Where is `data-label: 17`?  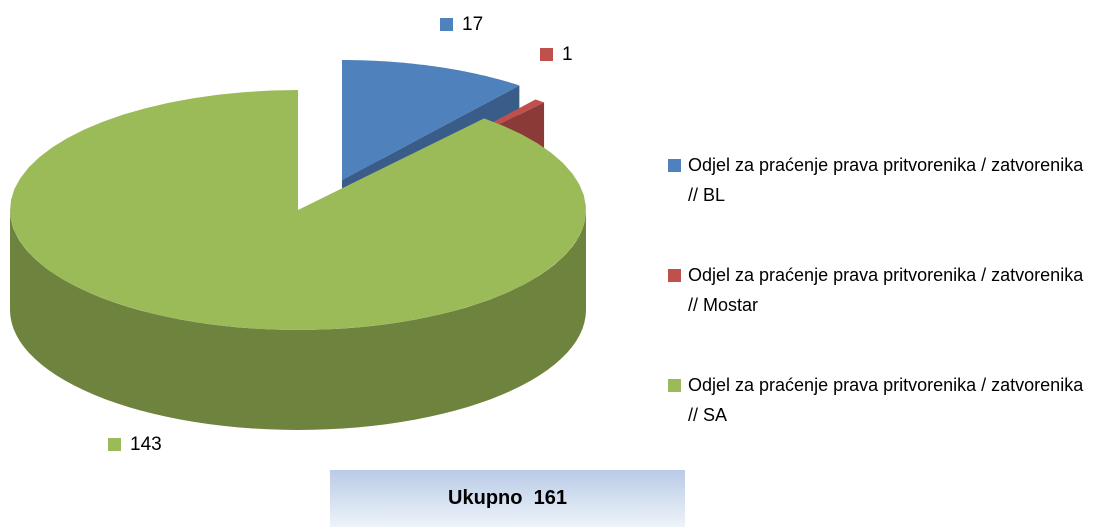 data-label: 17 is located at coordinates (472, 24).